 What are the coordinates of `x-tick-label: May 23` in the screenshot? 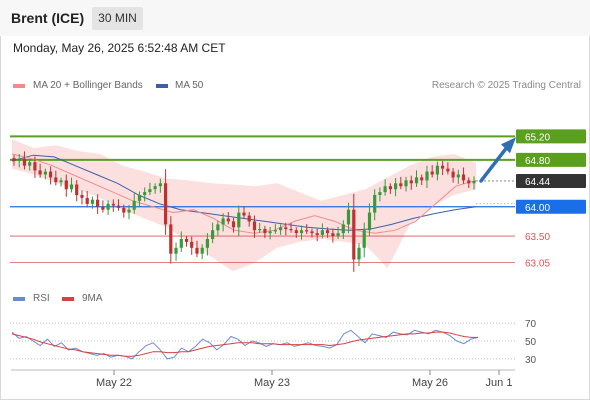 It's located at (272, 383).